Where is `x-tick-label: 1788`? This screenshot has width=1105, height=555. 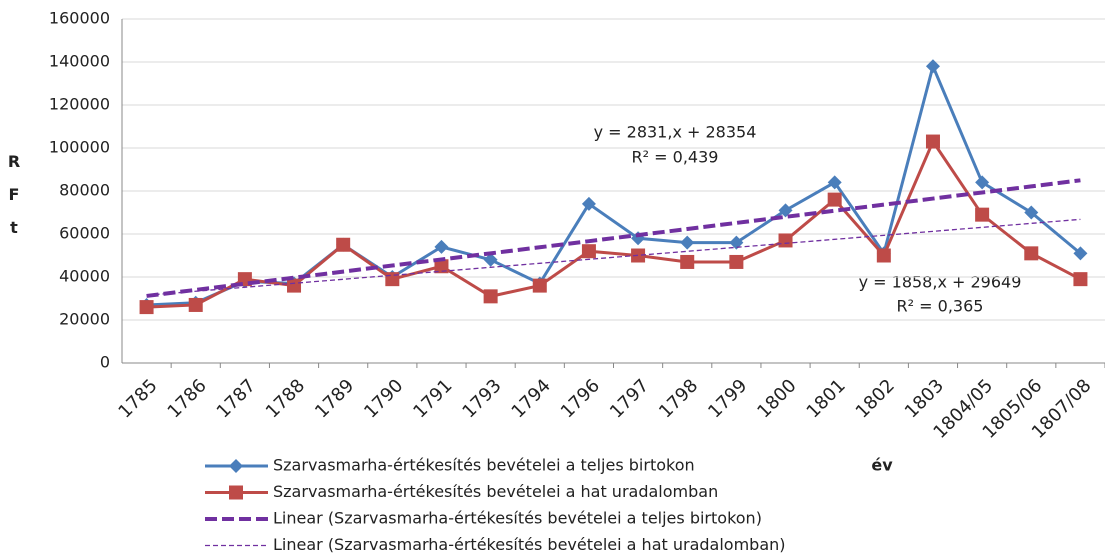
x-tick-label: 1788 is located at coordinates (285, 398).